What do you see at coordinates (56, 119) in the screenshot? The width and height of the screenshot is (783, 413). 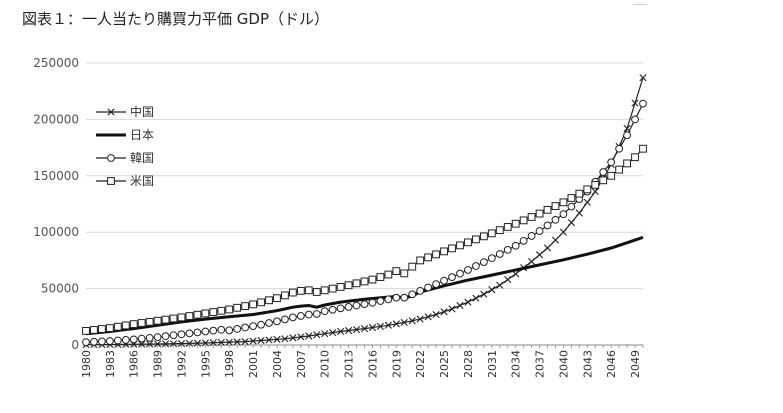 I see `y-tick-label: 200000` at bounding box center [56, 119].